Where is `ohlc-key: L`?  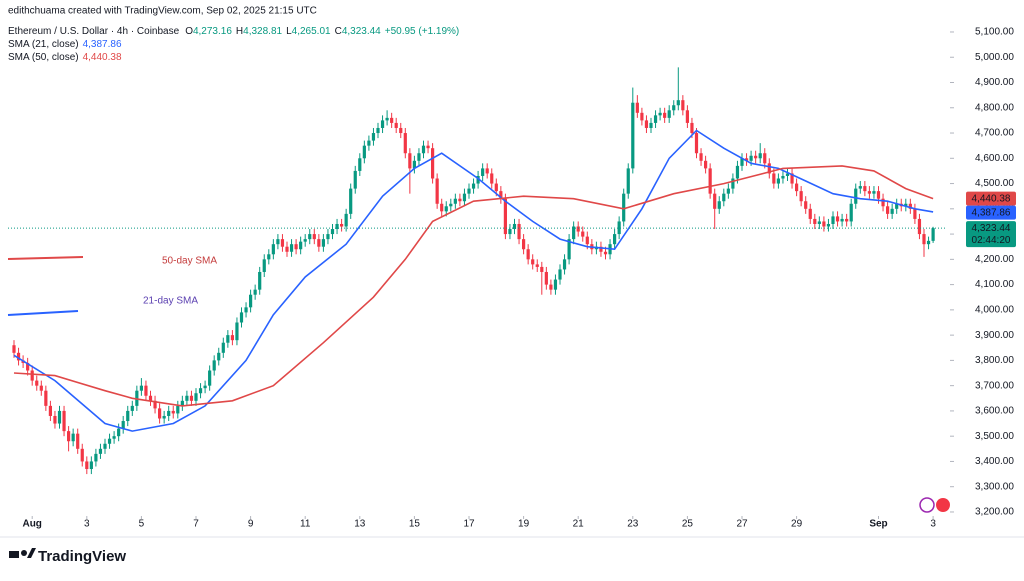 ohlc-key: L is located at coordinates (289, 31).